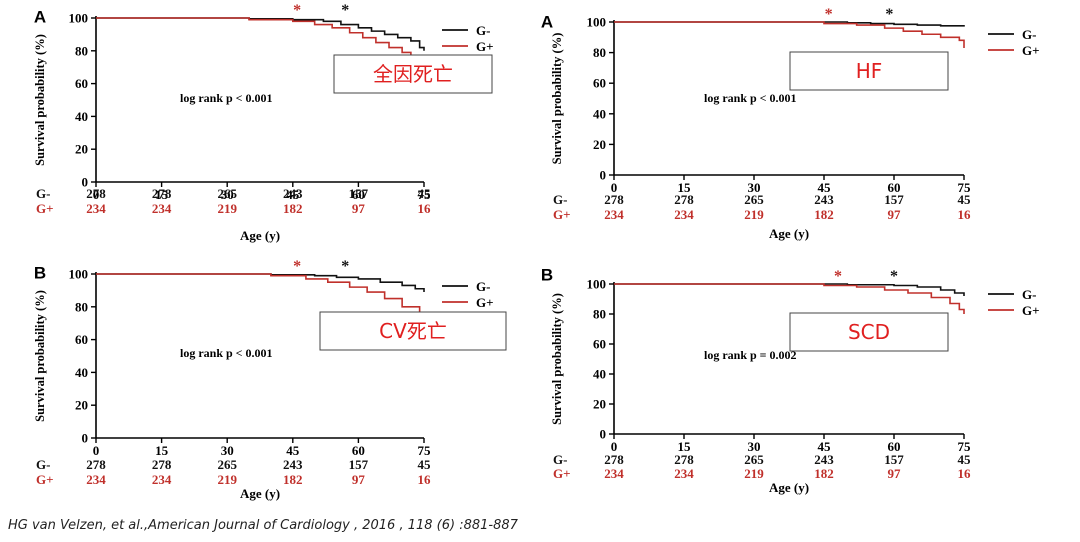 This screenshot has height=542, width=1080. Describe the element at coordinates (599, 404) in the screenshot. I see `y-tick-label: 20` at that location.